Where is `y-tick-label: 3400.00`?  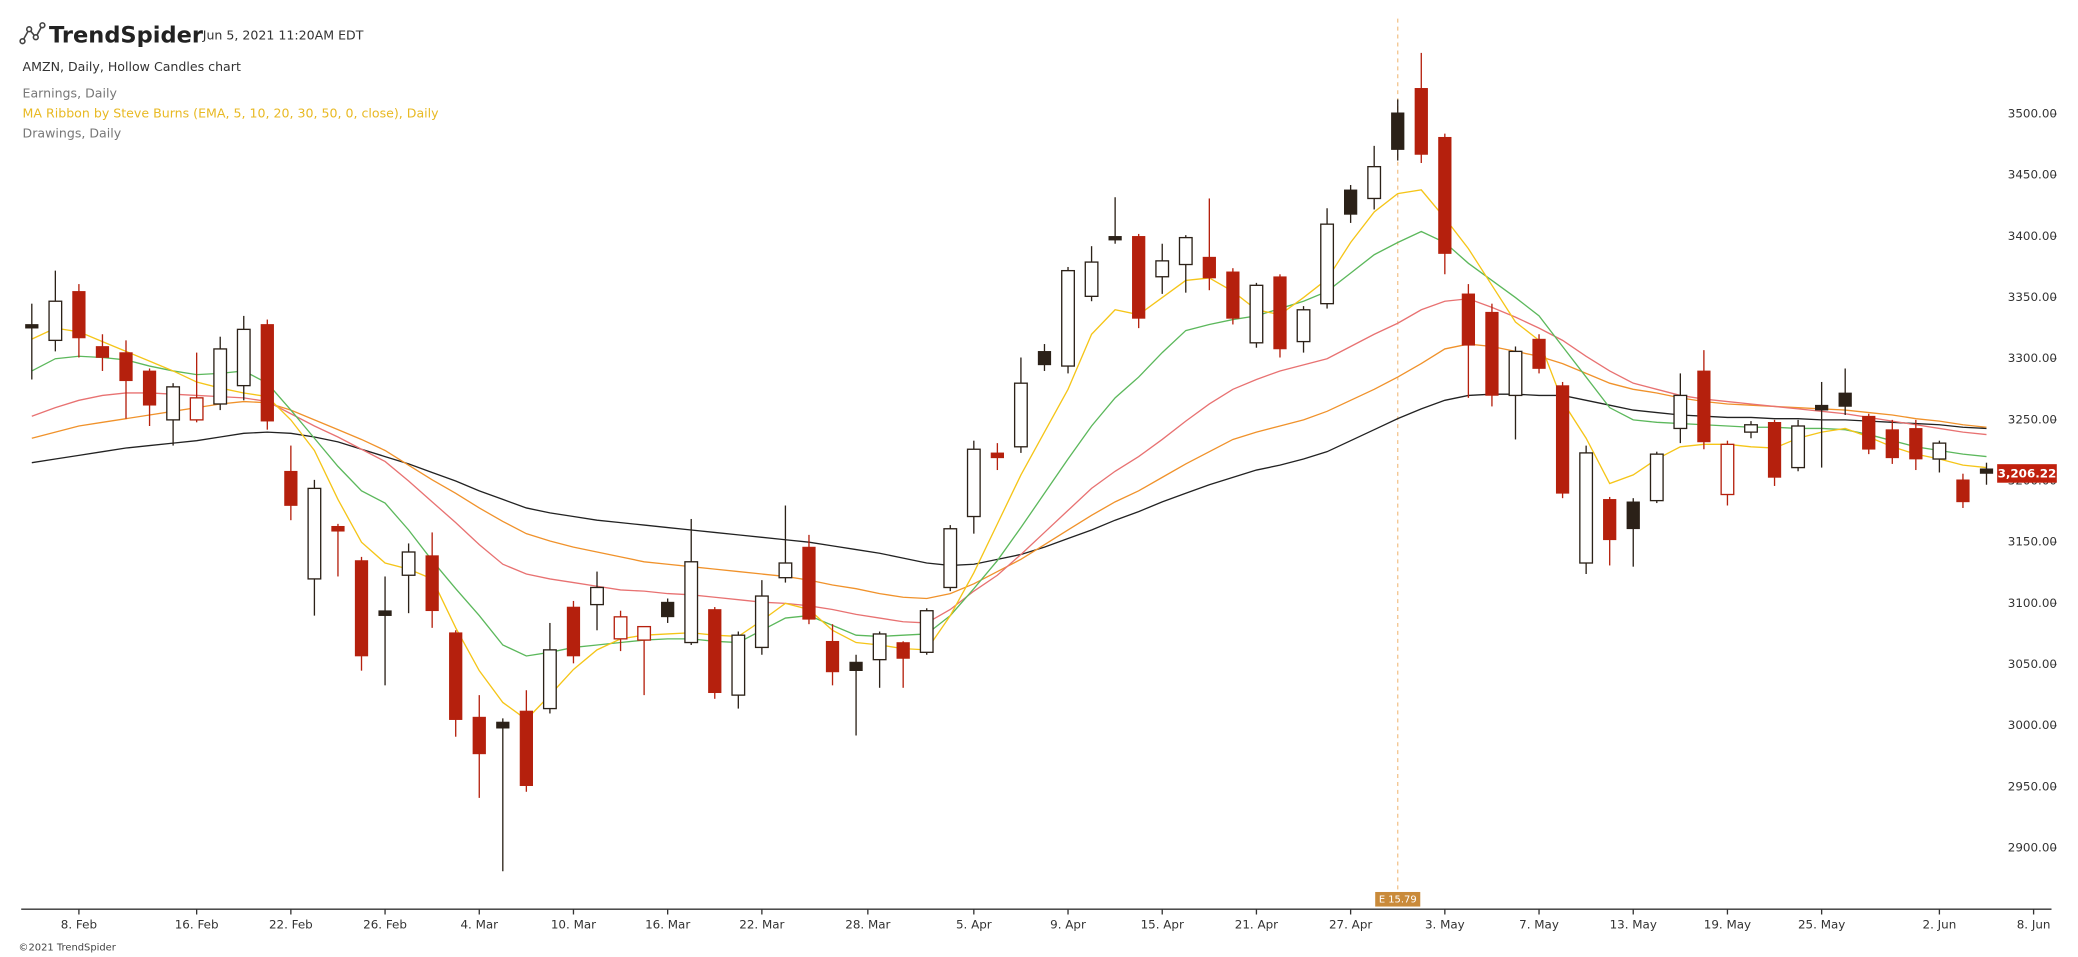 y-tick-label: 3400.00 is located at coordinates (2032, 236).